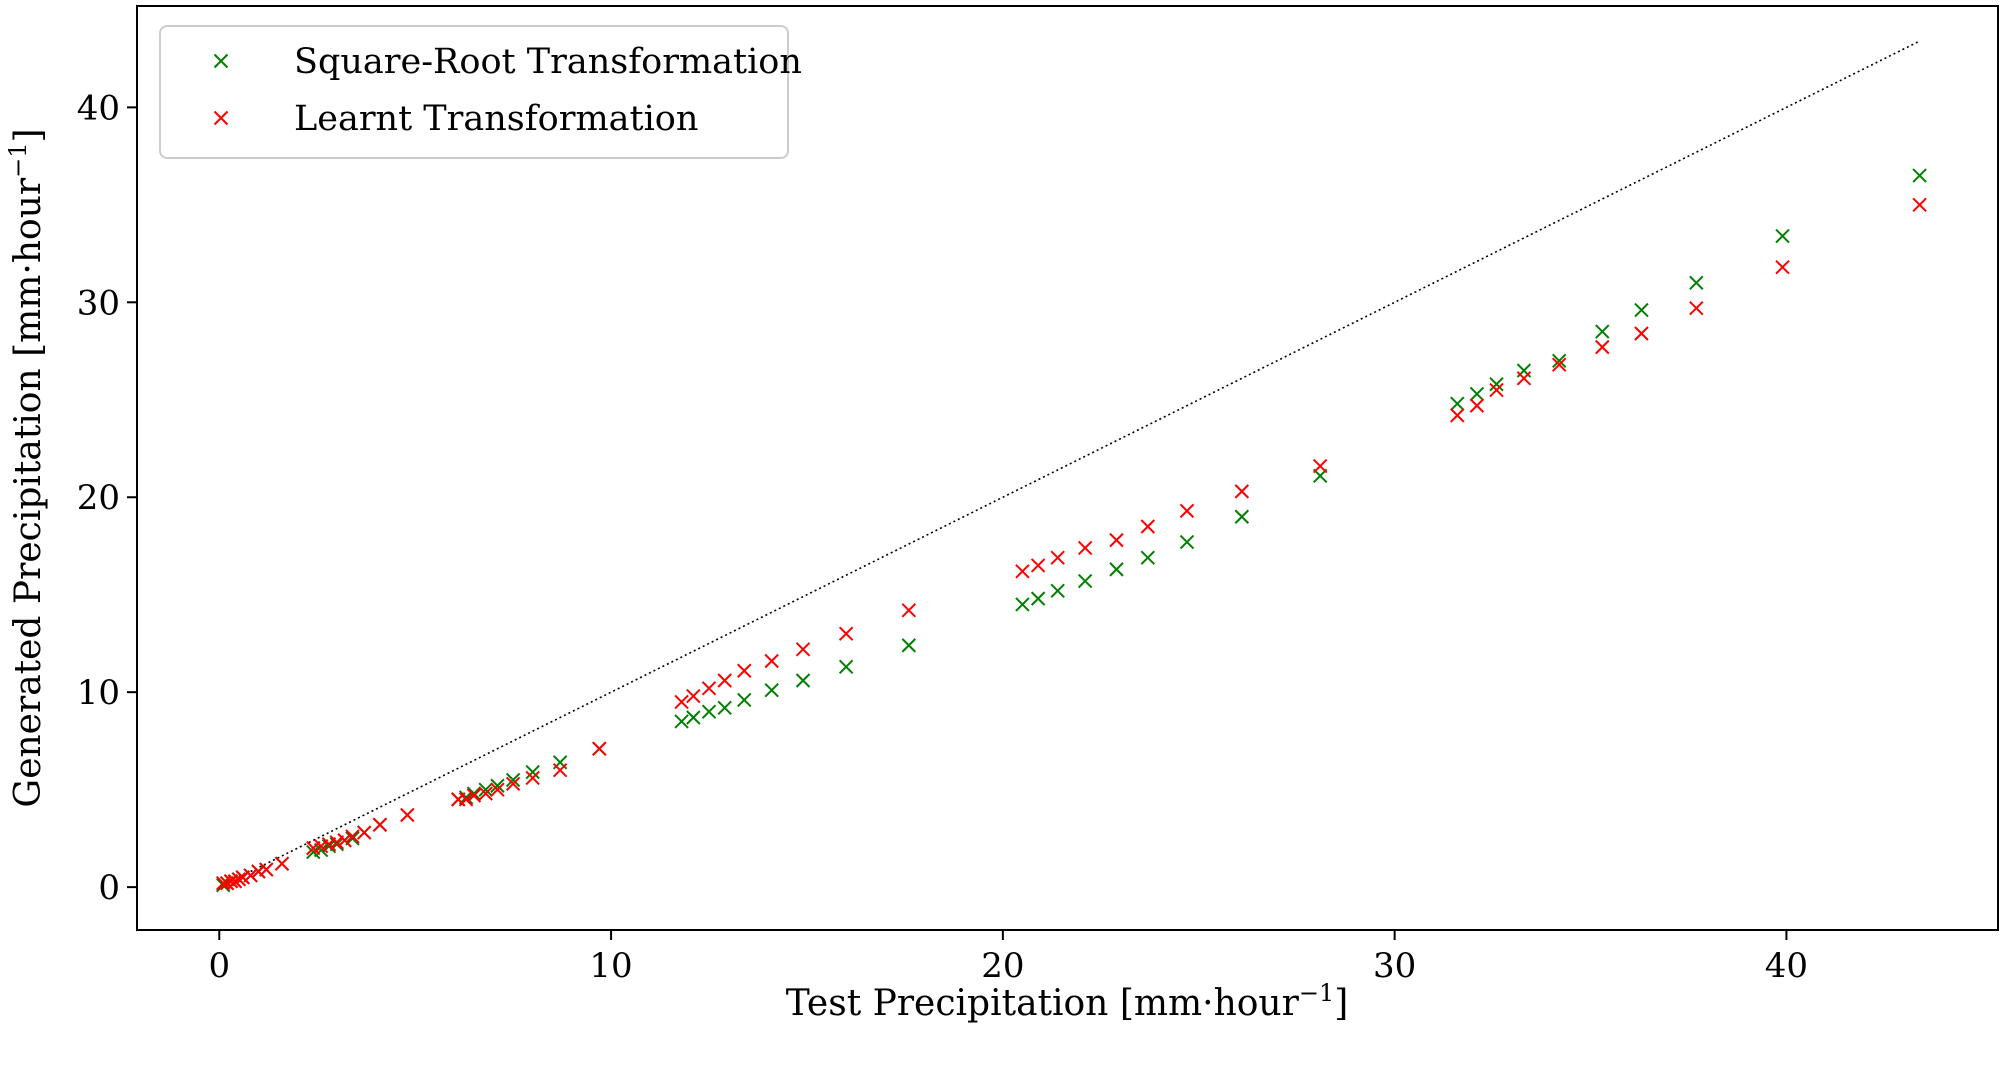 This screenshot has width=2005, height=1065. What do you see at coordinates (1786, 966) in the screenshot?
I see `x-tick-label: 40` at bounding box center [1786, 966].